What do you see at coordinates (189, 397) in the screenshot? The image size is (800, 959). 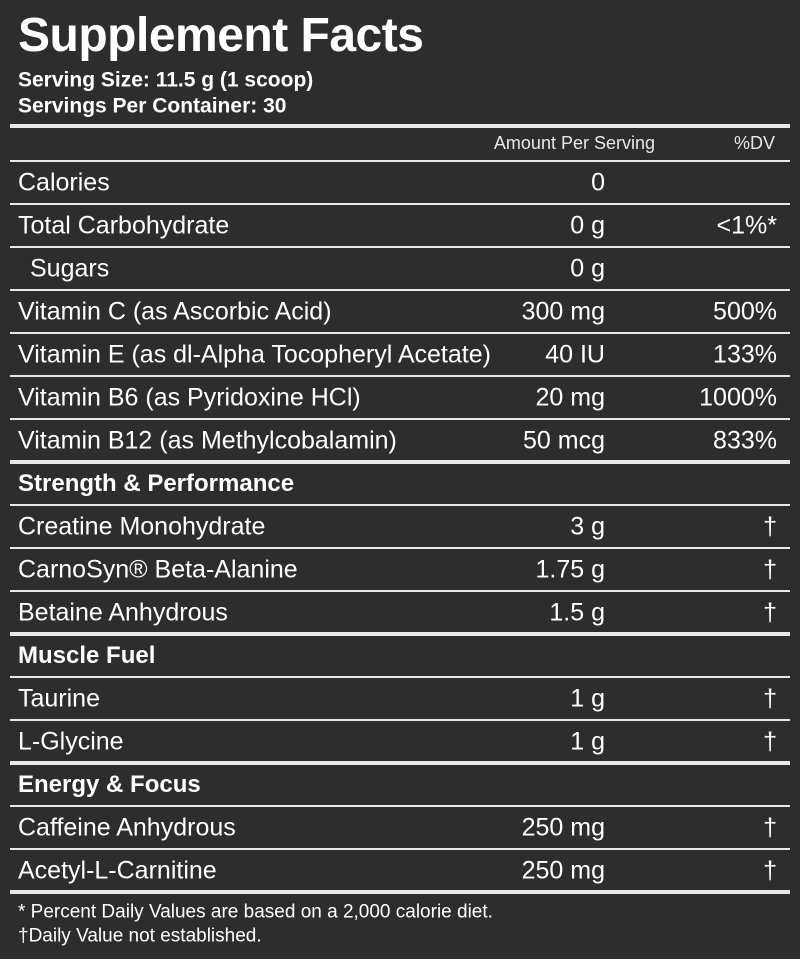 I see `nutrient-name: Vitamin B6 (as Pyridoxine HCl)` at bounding box center [189, 397].